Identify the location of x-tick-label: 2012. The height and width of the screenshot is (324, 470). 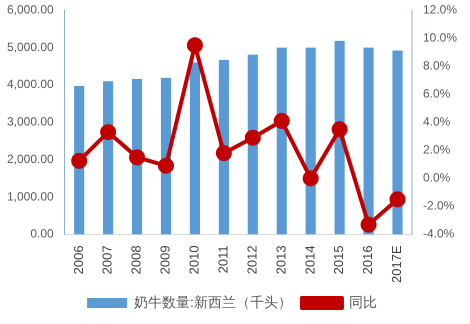
(252, 259).